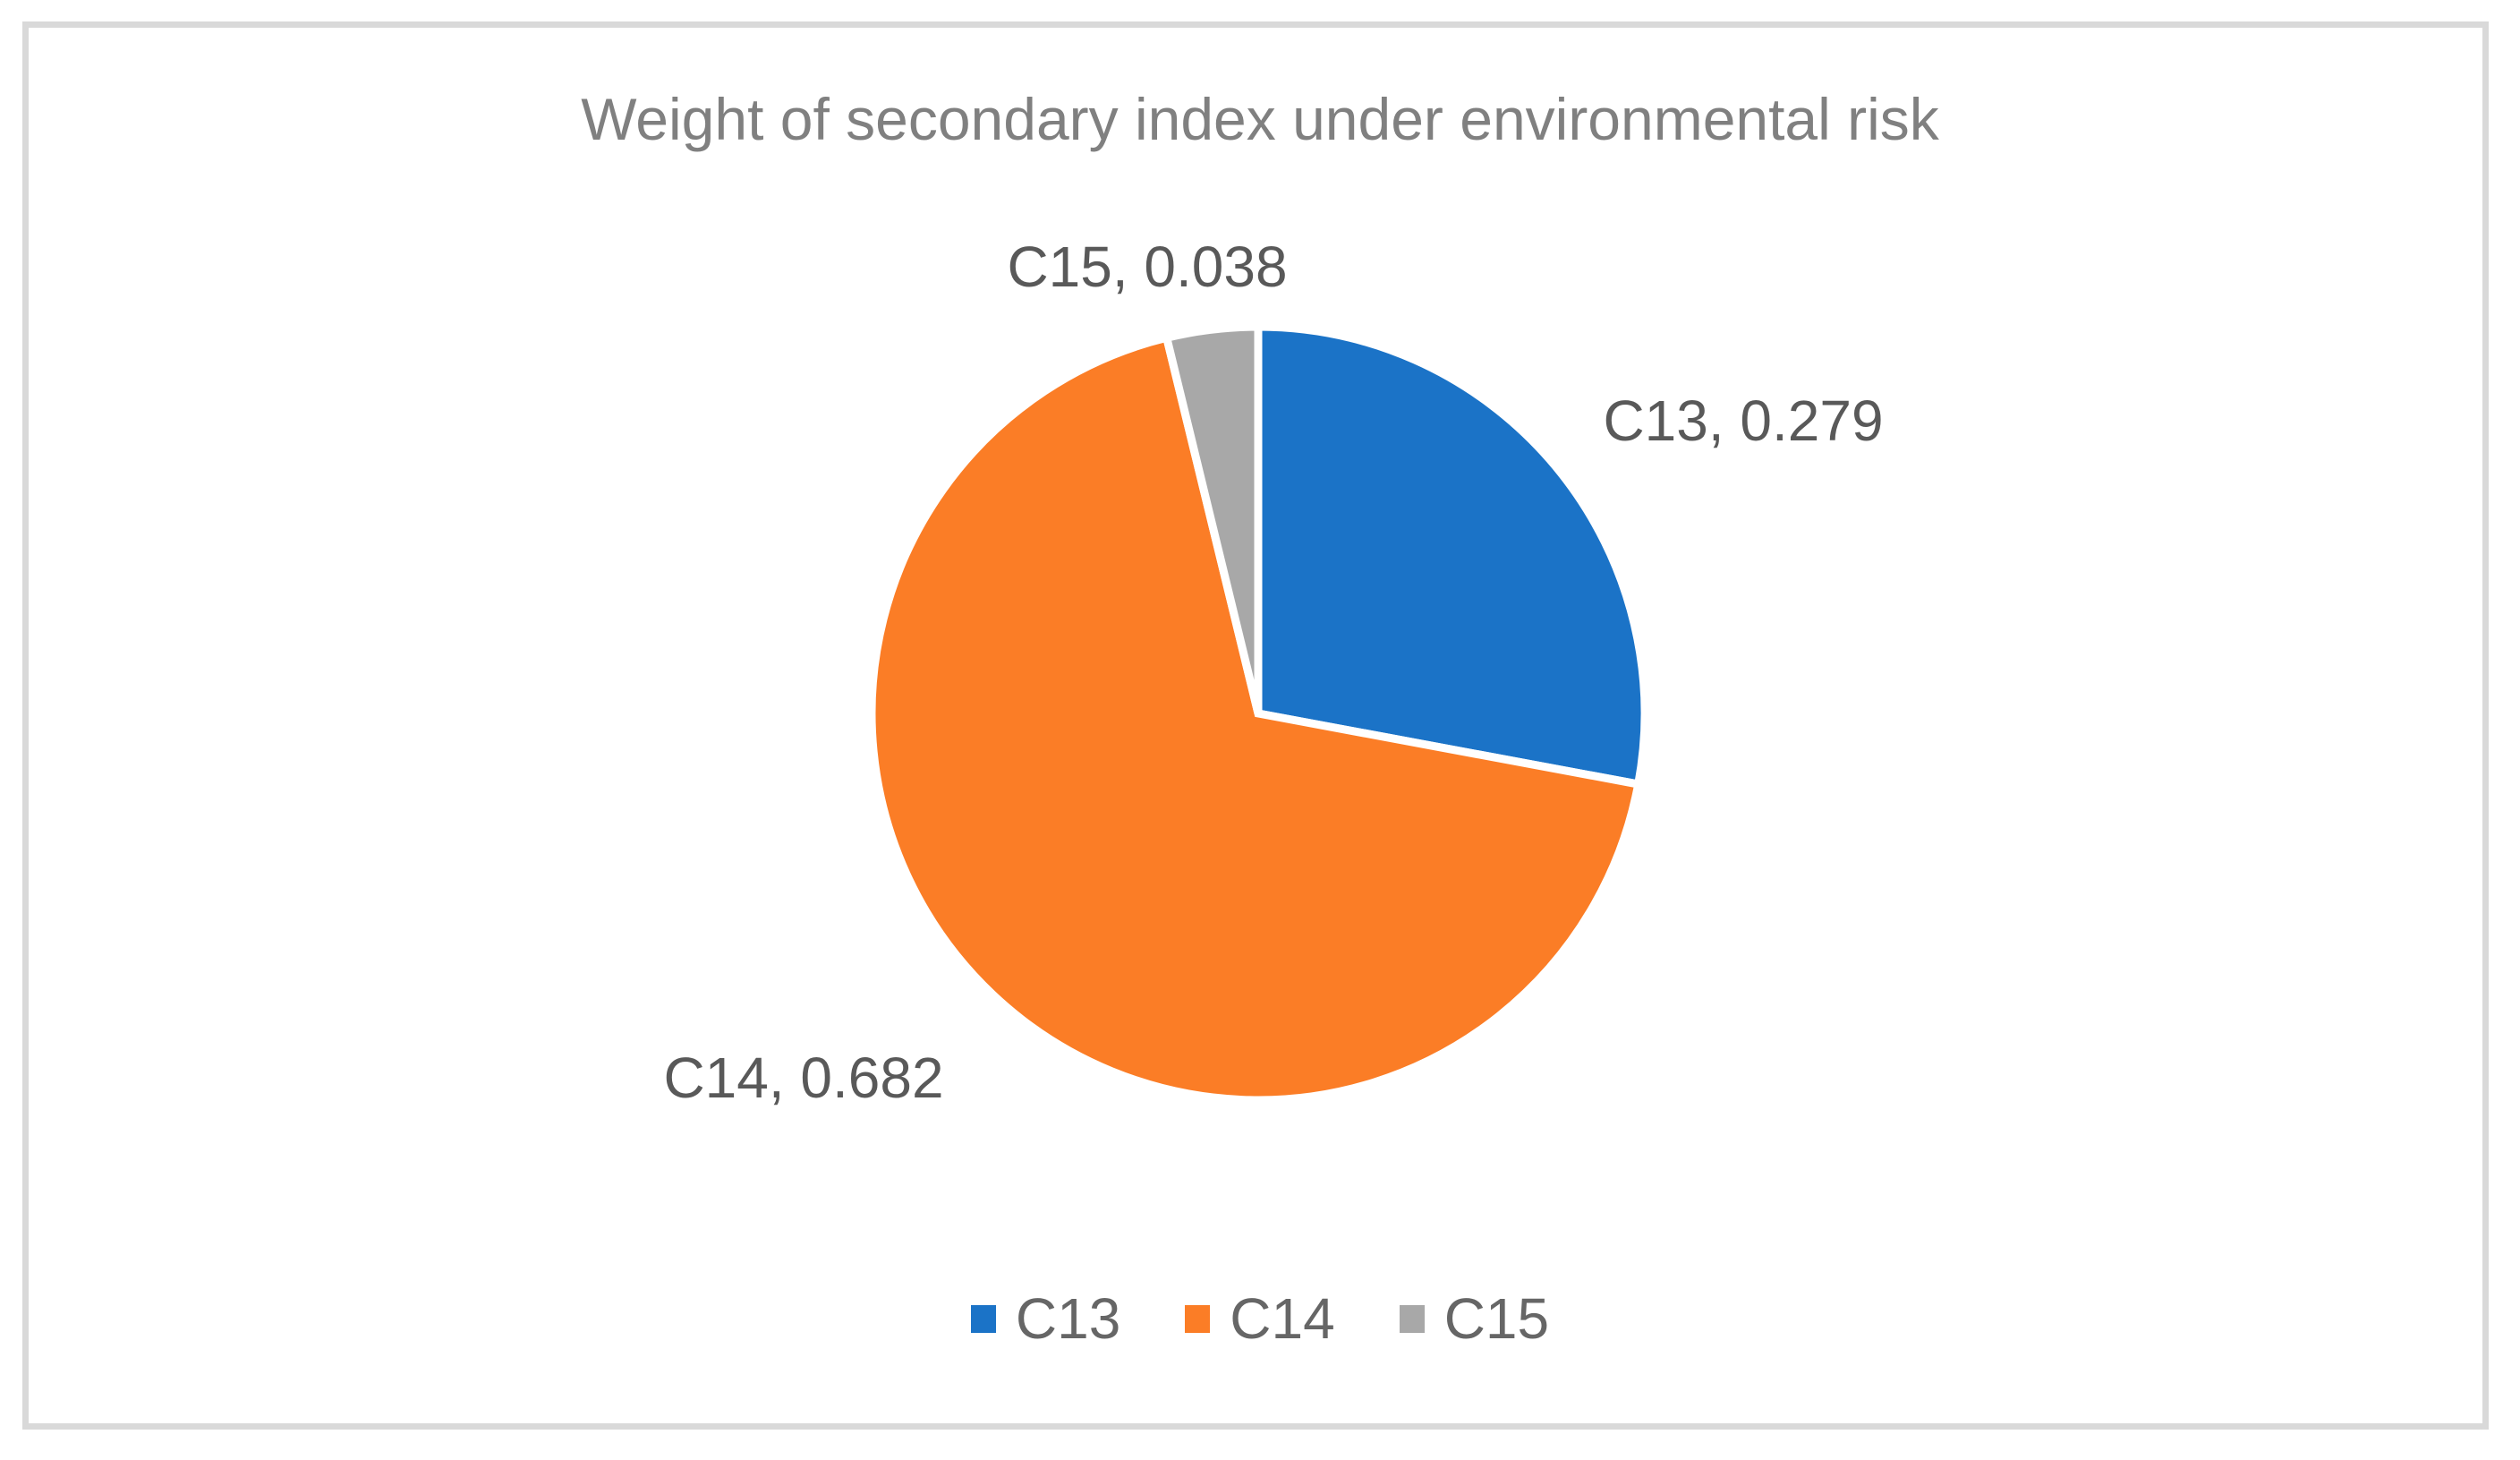 Image resolution: width=2520 pixels, height=1460 pixels. What do you see at coordinates (1743, 420) in the screenshot?
I see `data-label-c13: C13, 0.279` at bounding box center [1743, 420].